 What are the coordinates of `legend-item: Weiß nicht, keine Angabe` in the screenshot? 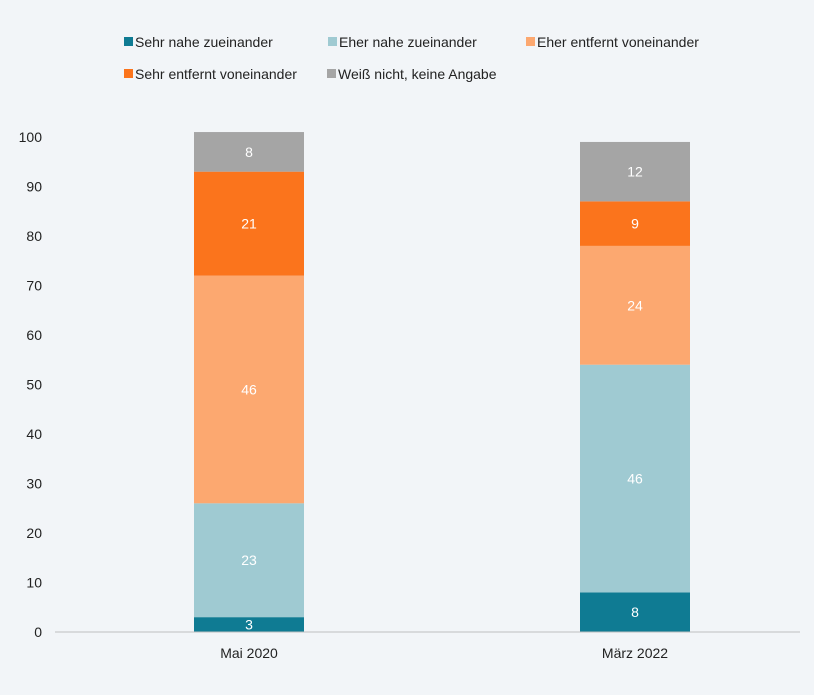 It's located at (412, 74).